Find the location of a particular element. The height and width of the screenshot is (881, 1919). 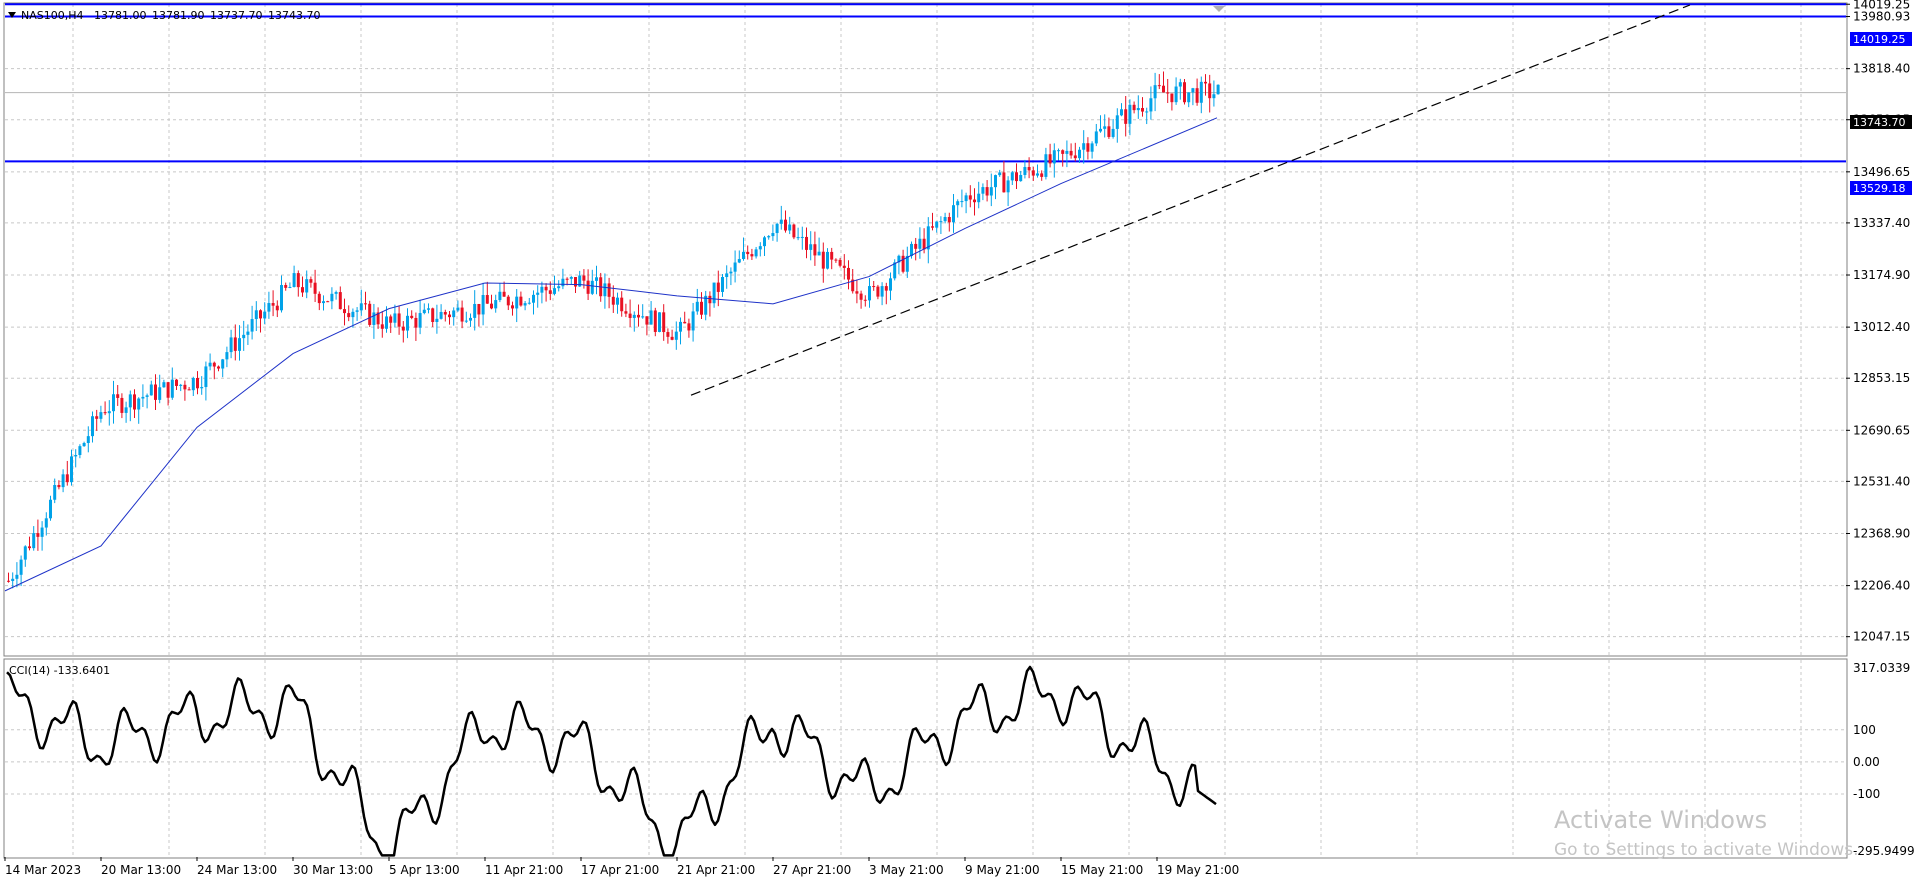

price-tick-label: 12368.90 is located at coordinates (1881, 533).